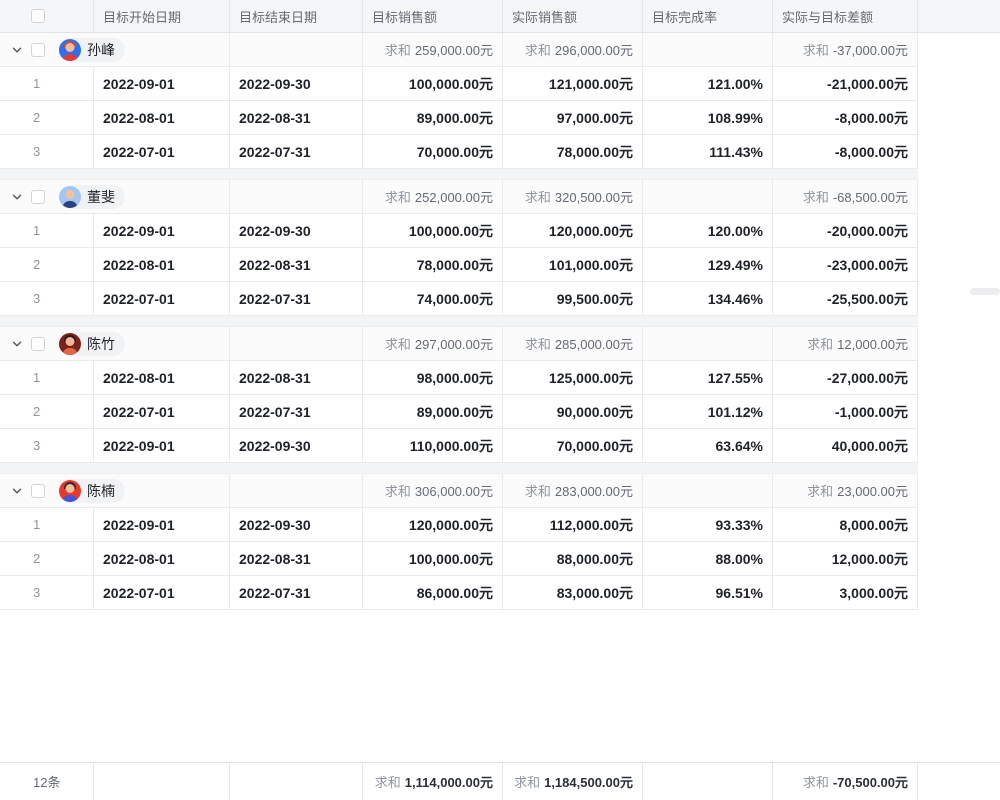 The width and height of the screenshot is (1000, 800). Describe the element at coordinates (708, 151) in the screenshot. I see `cell-completion-rate: 111.43%` at that location.